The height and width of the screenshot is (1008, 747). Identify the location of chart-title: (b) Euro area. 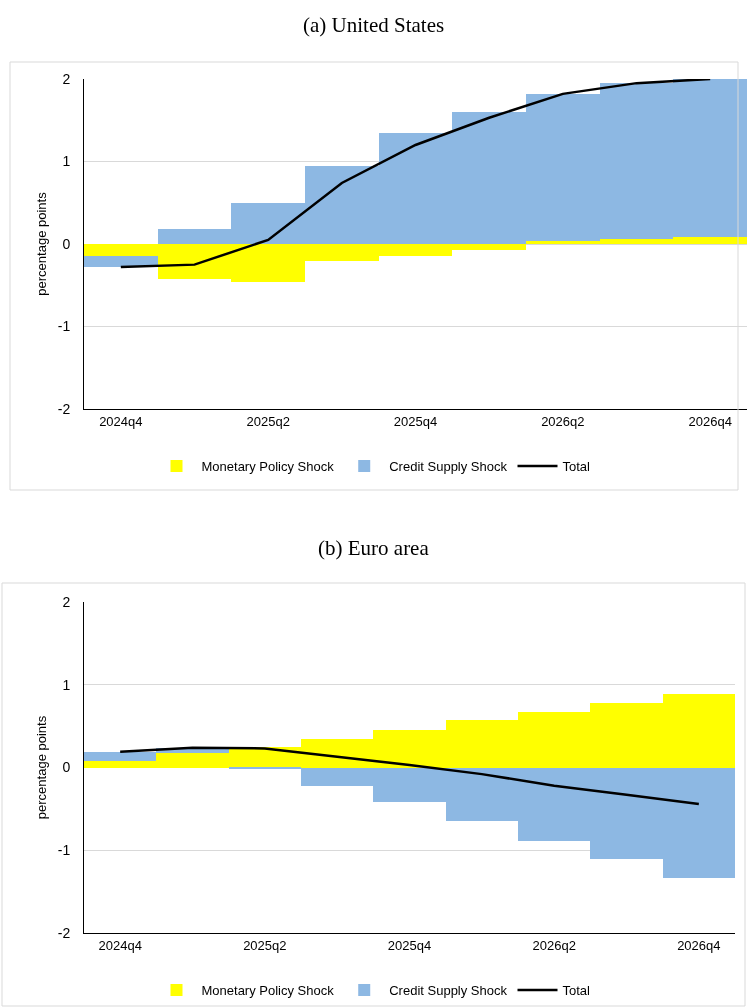
(374, 548).